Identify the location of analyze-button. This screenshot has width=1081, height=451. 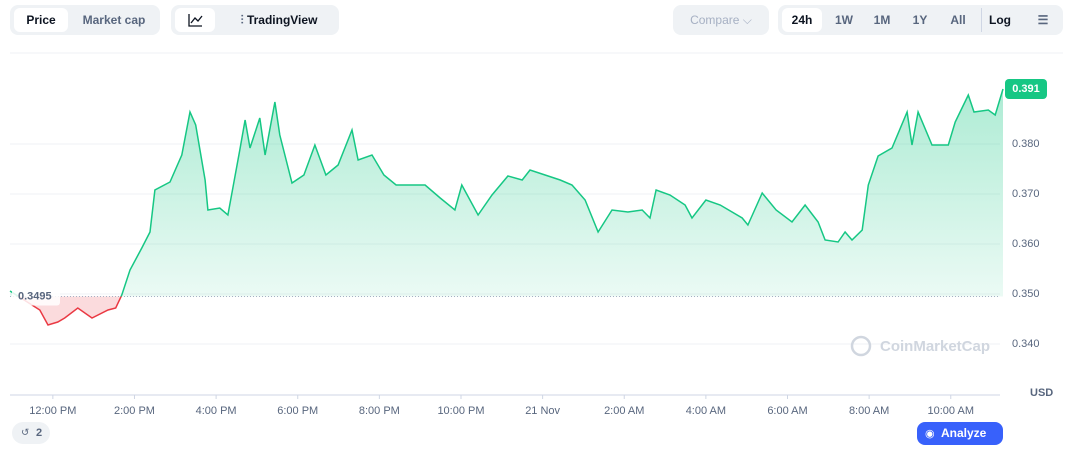
(960, 433).